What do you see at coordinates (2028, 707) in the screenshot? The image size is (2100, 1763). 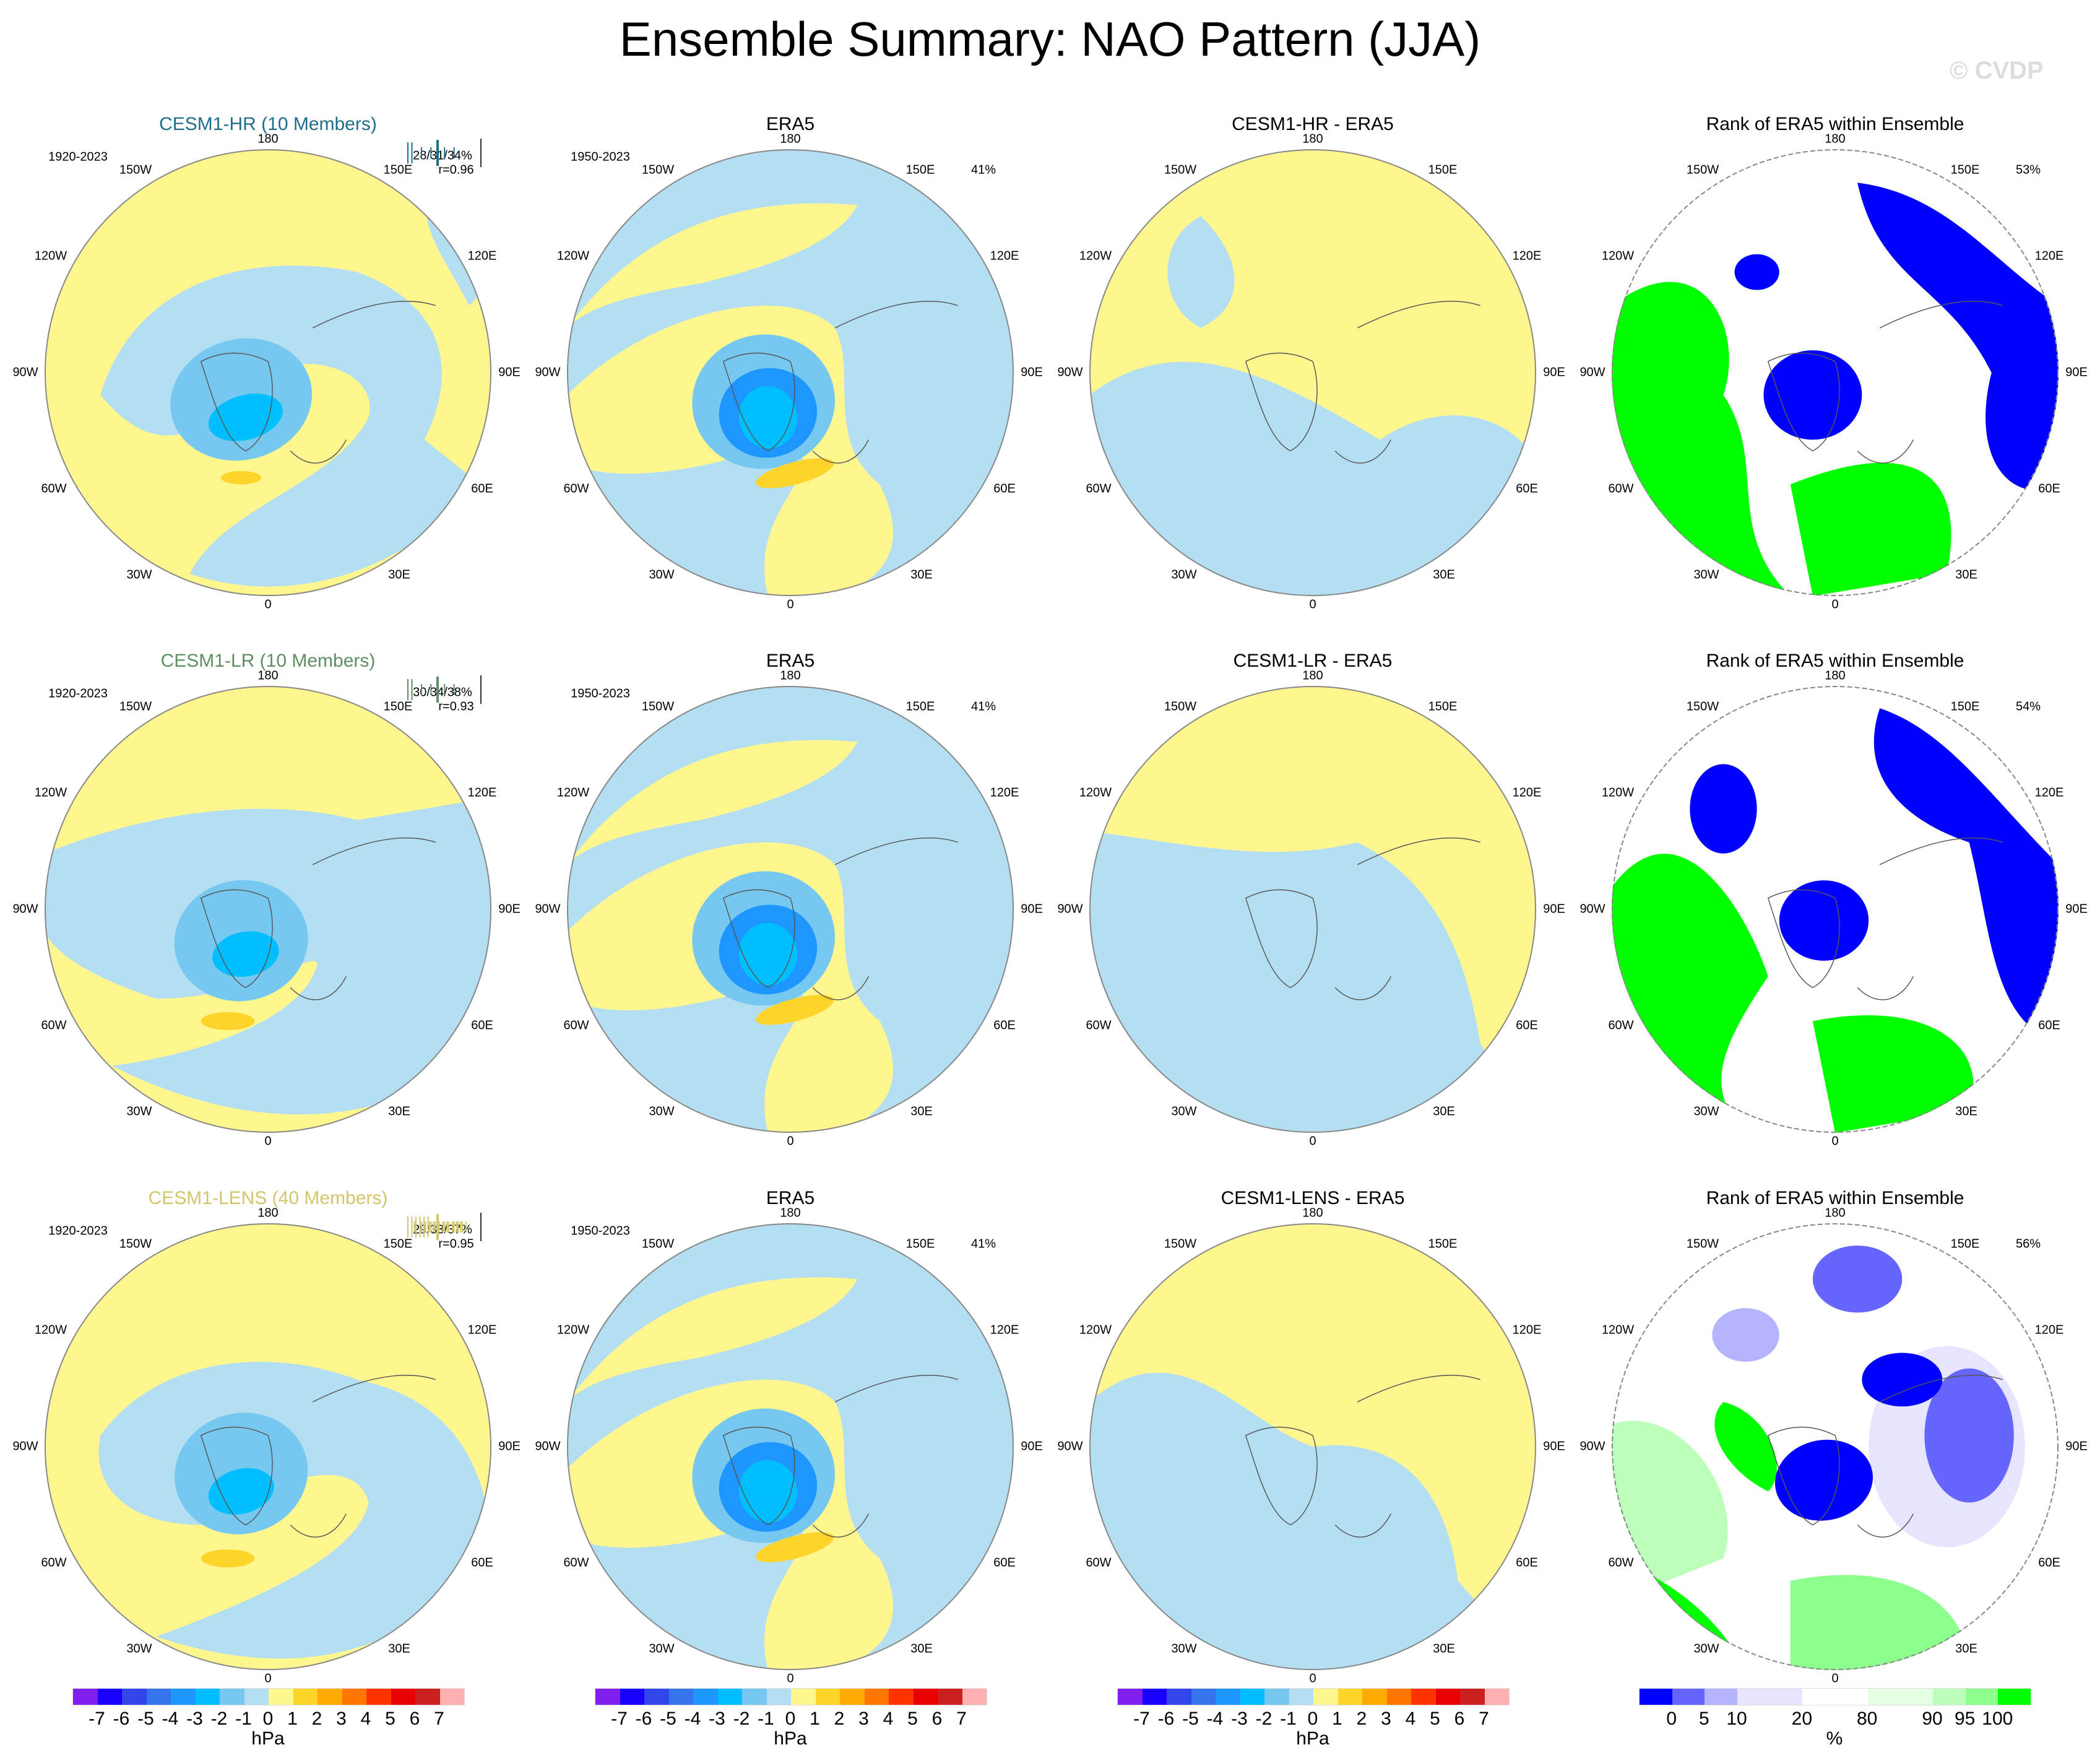 I see `variance-explained-pct: 54%` at bounding box center [2028, 707].